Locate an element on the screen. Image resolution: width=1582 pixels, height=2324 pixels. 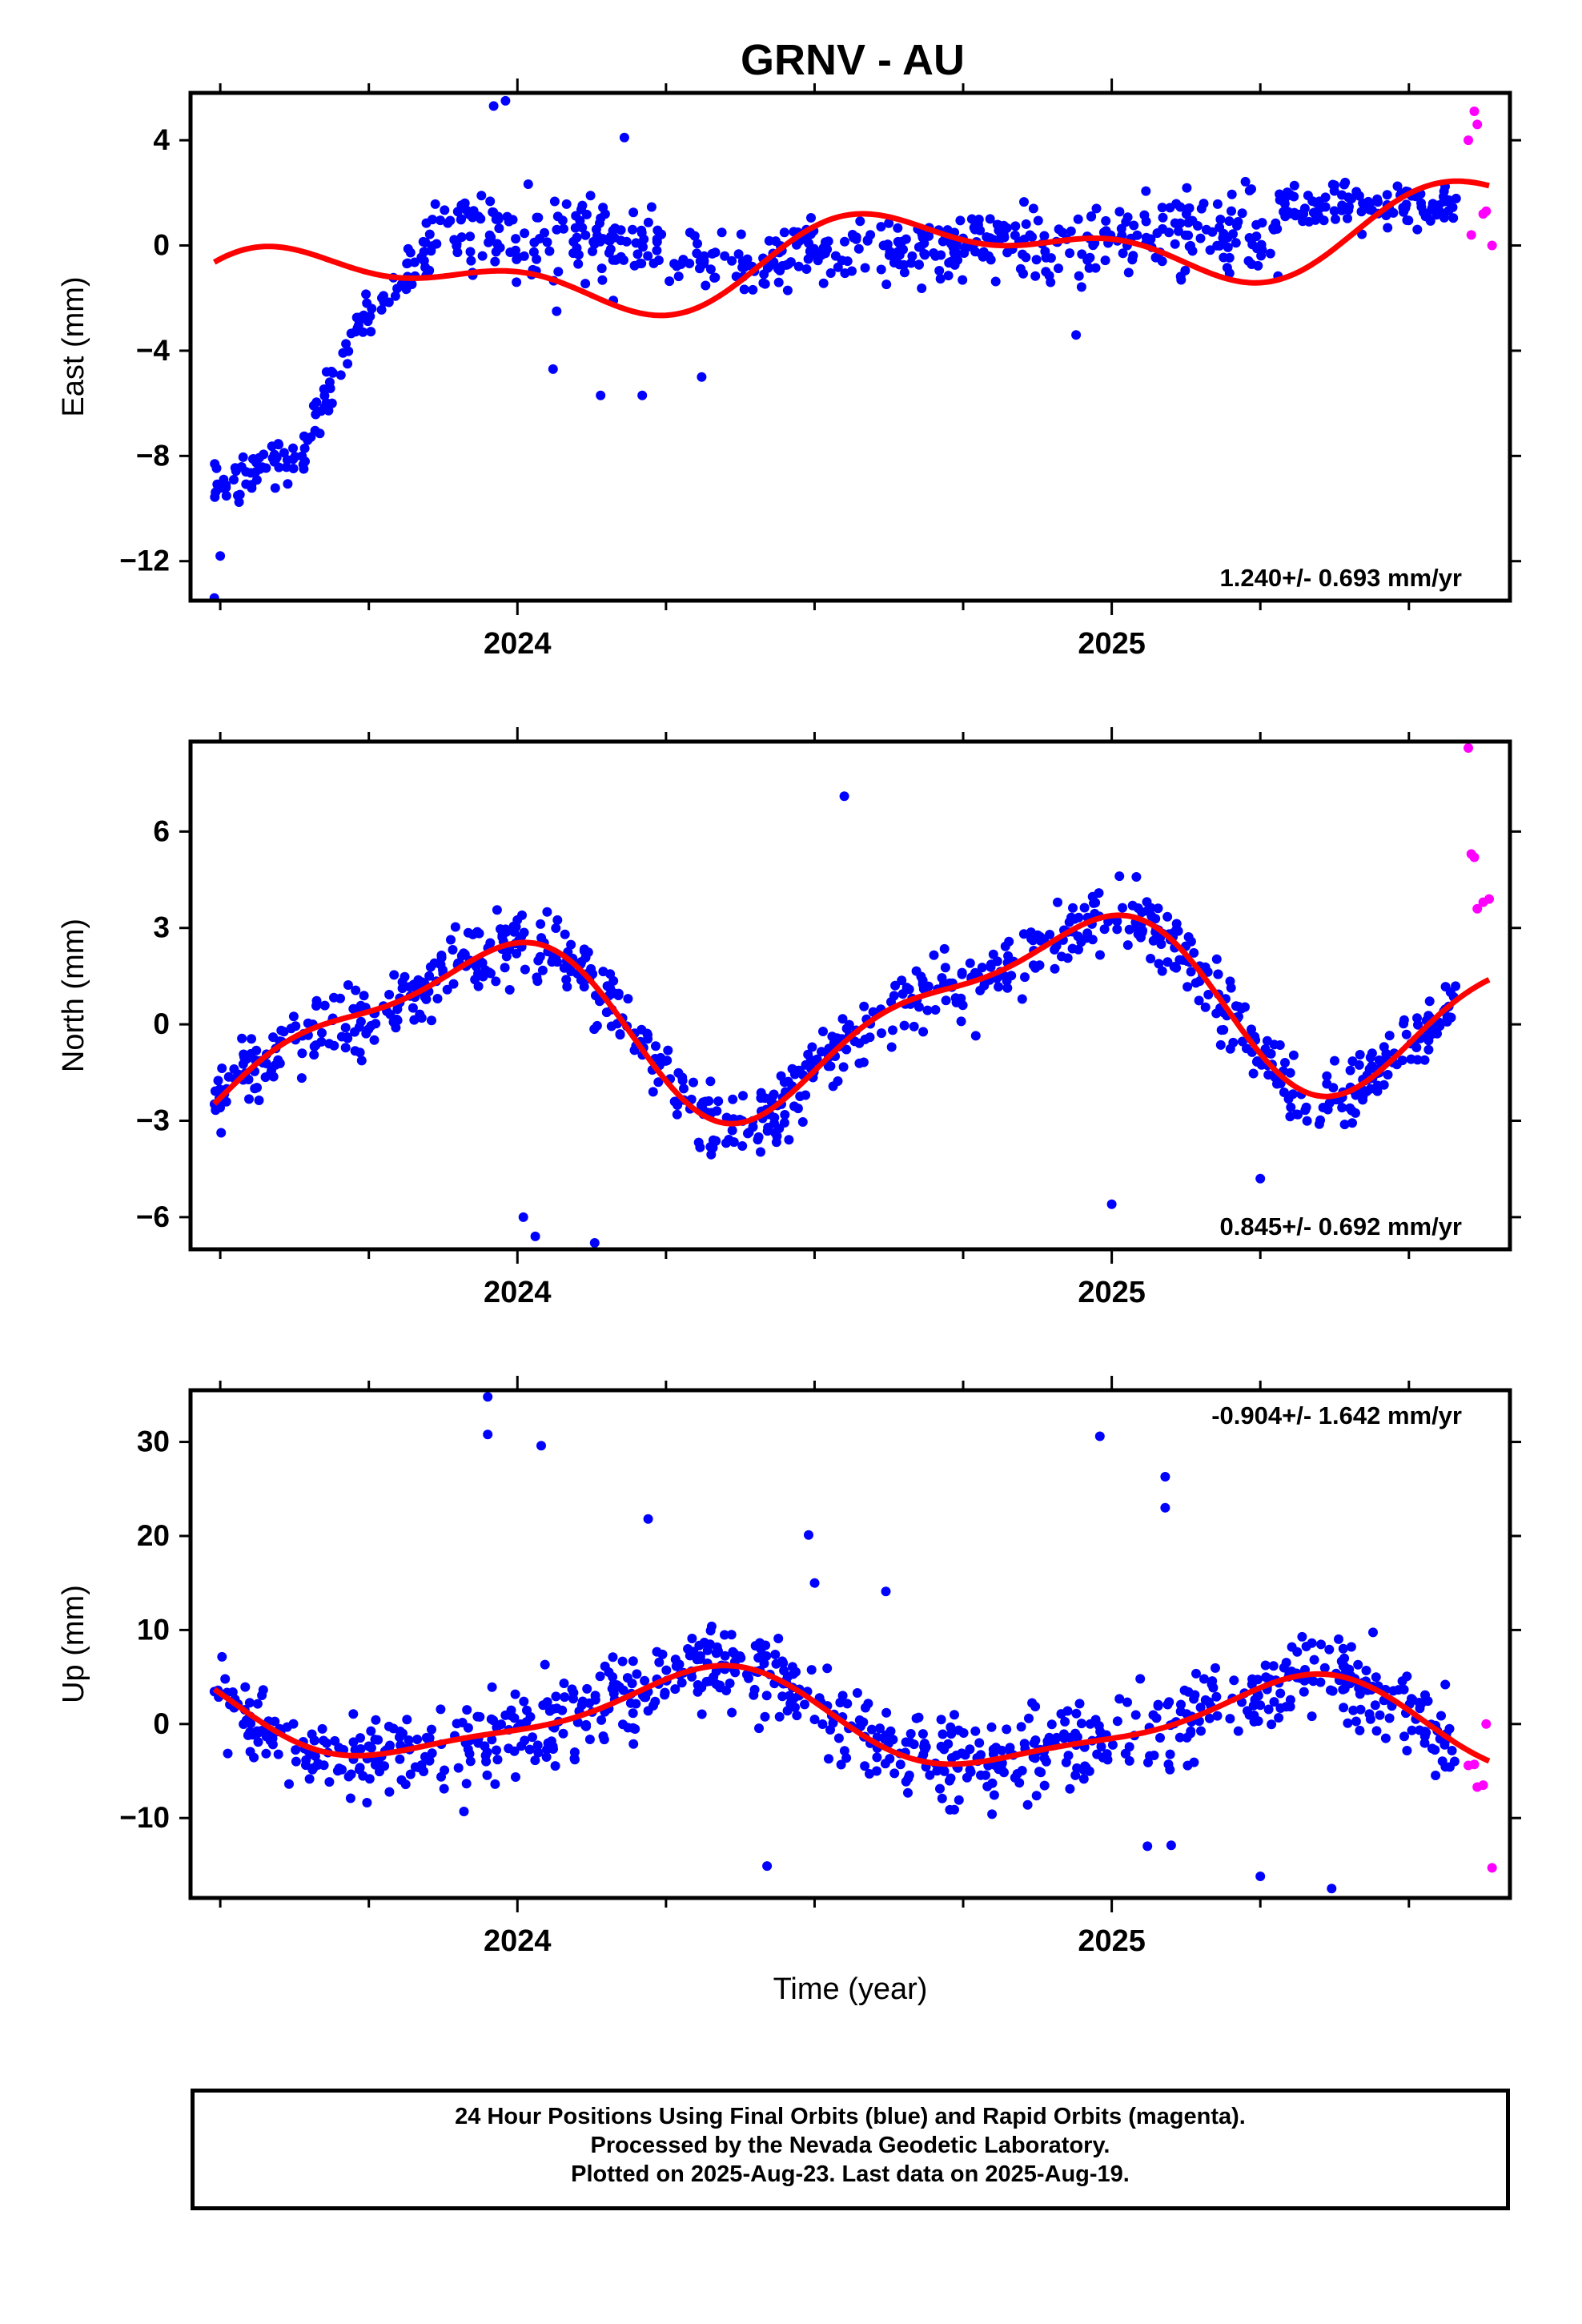
y-tick-label: −4 is located at coordinates (154, 350).